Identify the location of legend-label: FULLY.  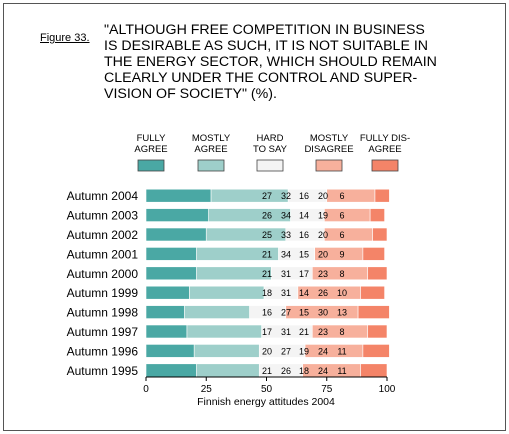
(152, 138).